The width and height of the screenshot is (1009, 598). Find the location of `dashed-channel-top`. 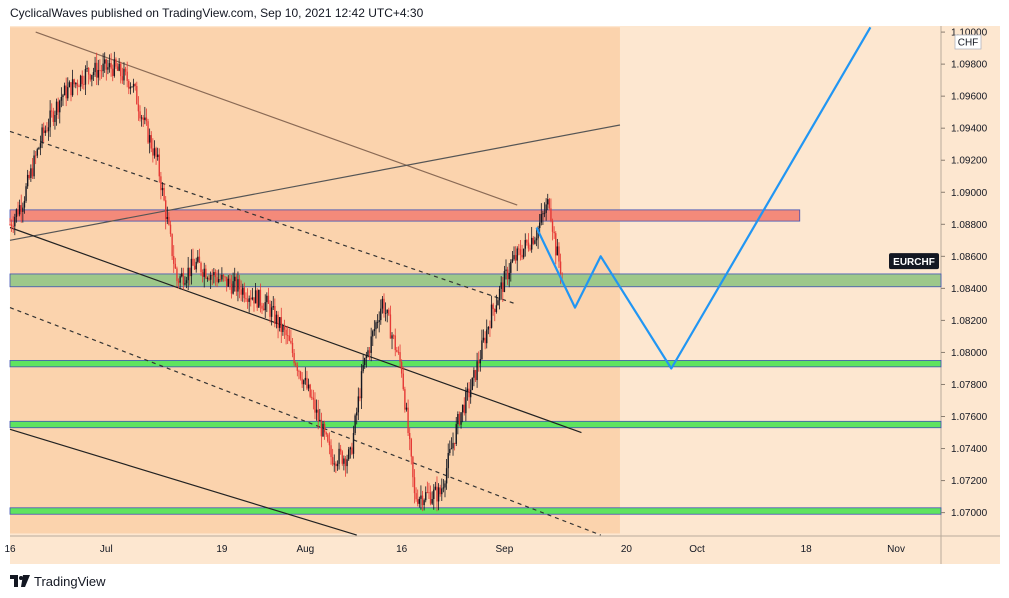

dashed-channel-top is located at coordinates (263, 217).